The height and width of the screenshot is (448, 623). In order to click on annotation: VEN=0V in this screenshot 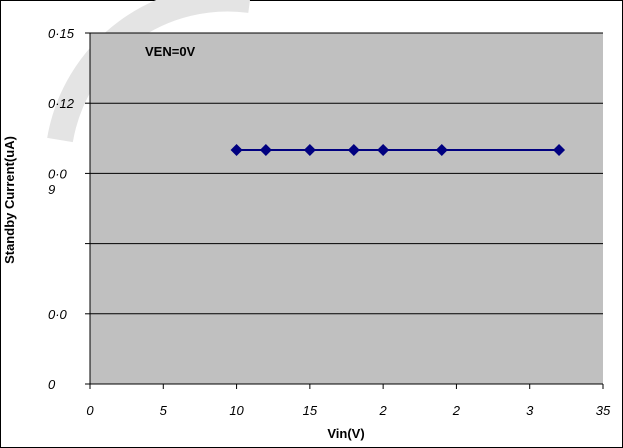, I will do `click(170, 51)`.